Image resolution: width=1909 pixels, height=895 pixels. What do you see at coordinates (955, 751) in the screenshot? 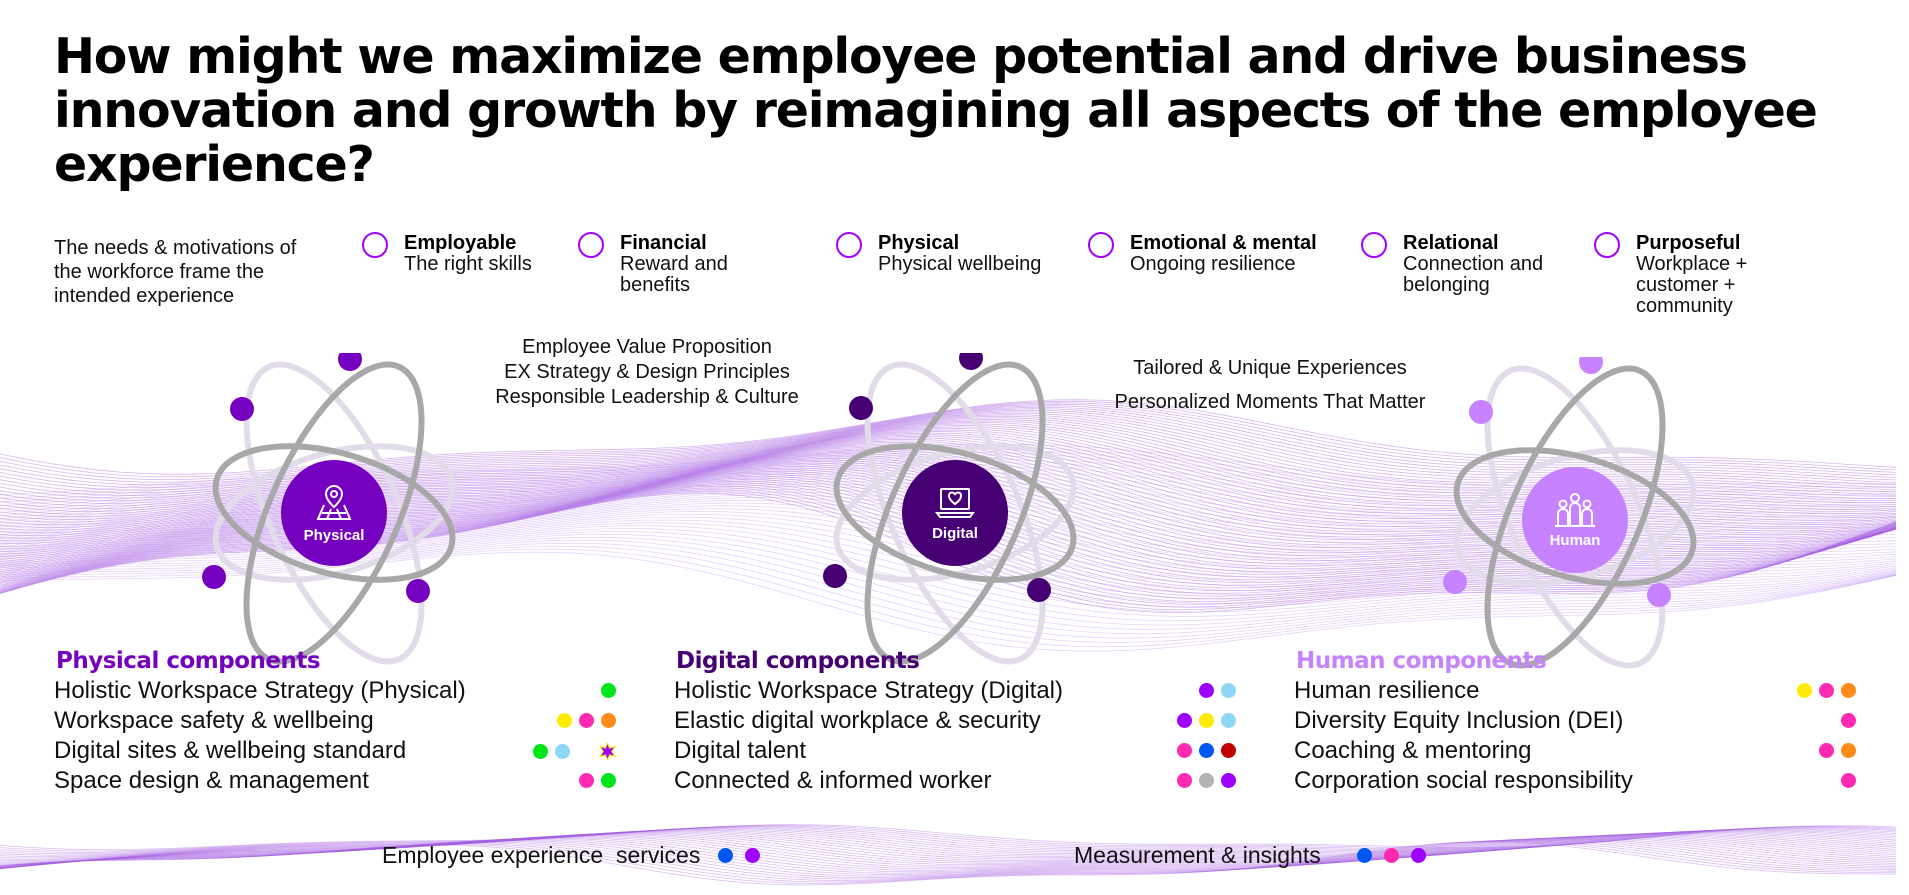
I see `component-row: Digital talent` at bounding box center [955, 751].